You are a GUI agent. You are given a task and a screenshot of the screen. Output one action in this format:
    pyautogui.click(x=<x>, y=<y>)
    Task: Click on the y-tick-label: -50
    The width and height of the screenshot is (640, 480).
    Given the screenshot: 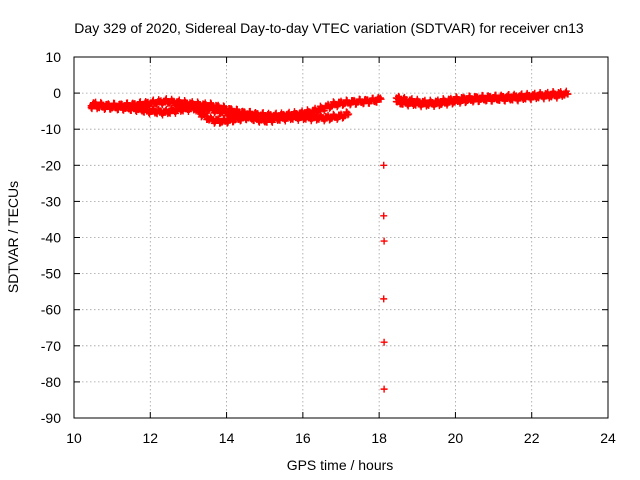 What is the action you would take?
    pyautogui.click(x=51, y=274)
    